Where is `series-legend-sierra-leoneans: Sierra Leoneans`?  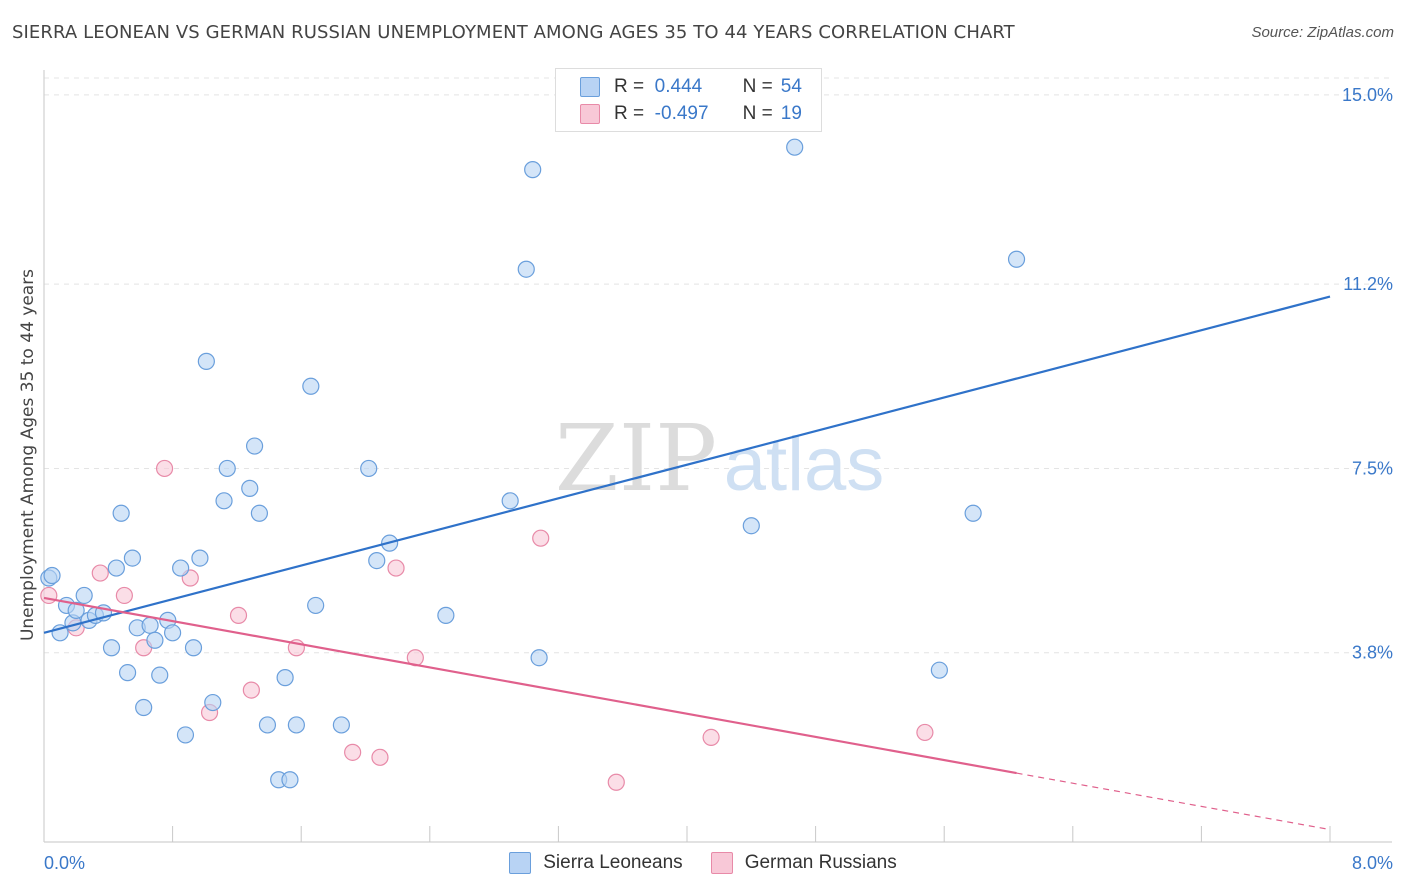 series-legend-sierra-leoneans: Sierra Leoneans is located at coordinates (596, 863).